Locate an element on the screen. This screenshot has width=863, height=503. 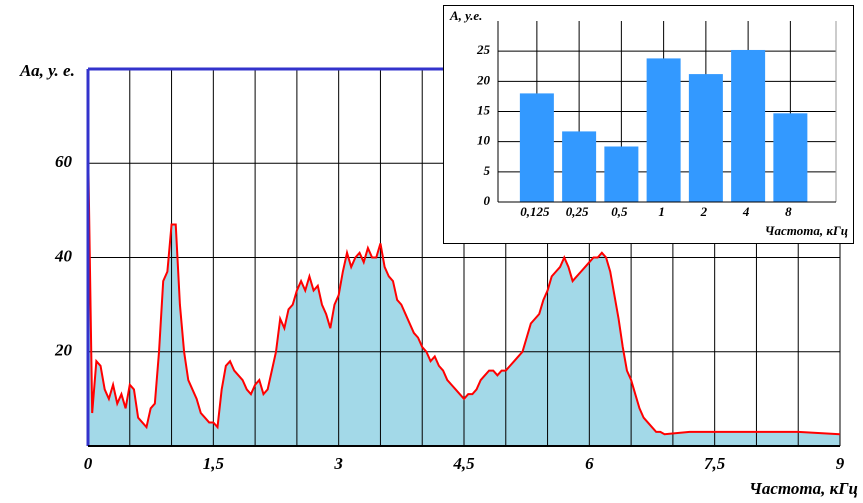
y-tick-label: 40 is located at coordinates (63, 255).